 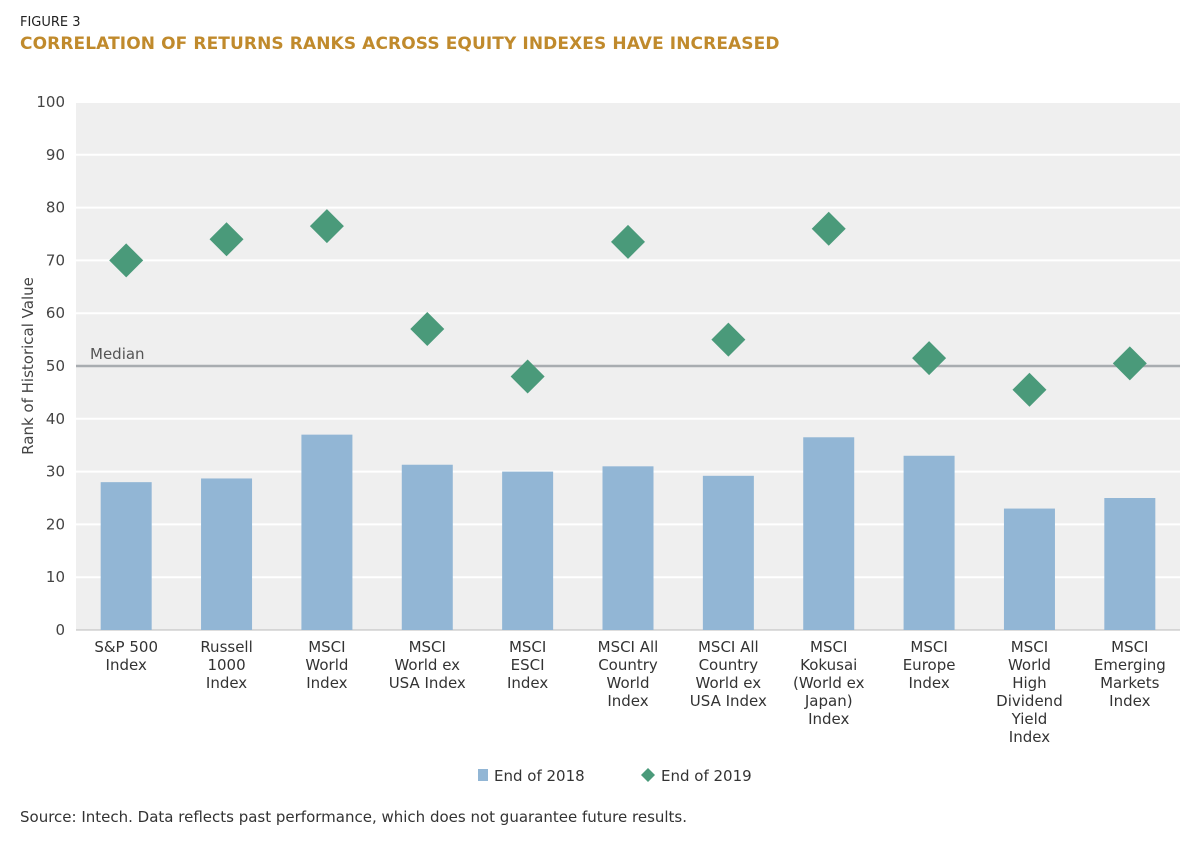 I want to click on legend: End of 2018 End of 2019, so click(x=615, y=776).